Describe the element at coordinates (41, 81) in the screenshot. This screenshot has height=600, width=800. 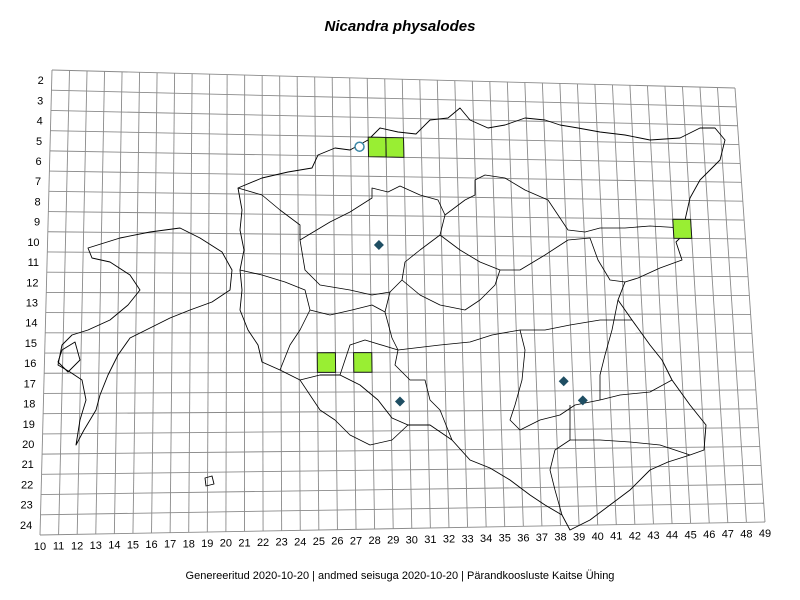
I see `y-tick-label: 2` at that location.